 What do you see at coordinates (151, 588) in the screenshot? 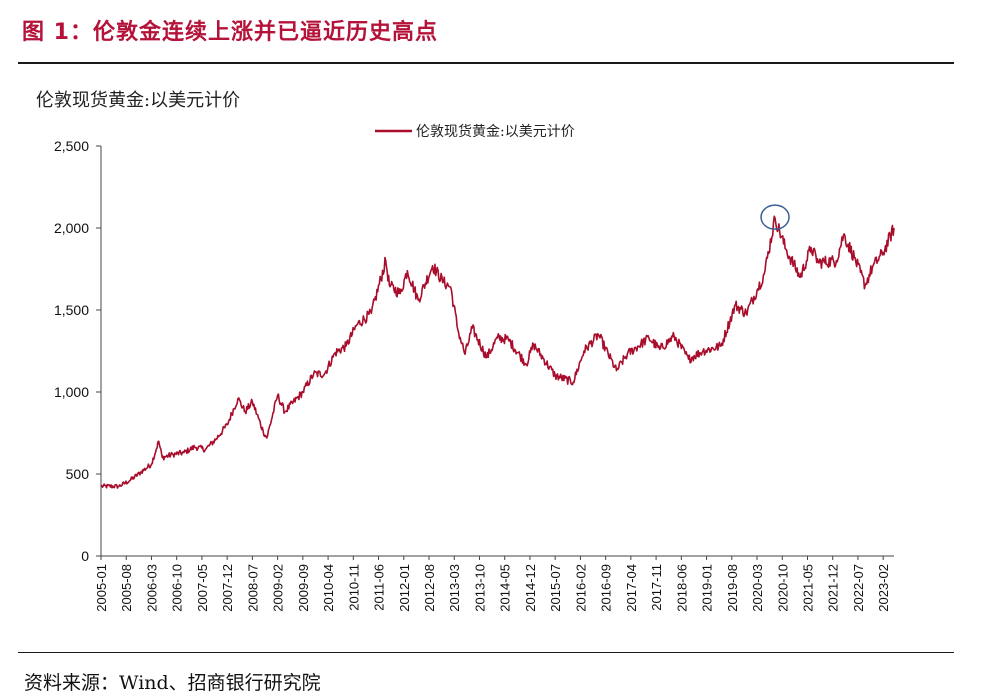
I see `x-tick-label: 2006-03` at bounding box center [151, 588].